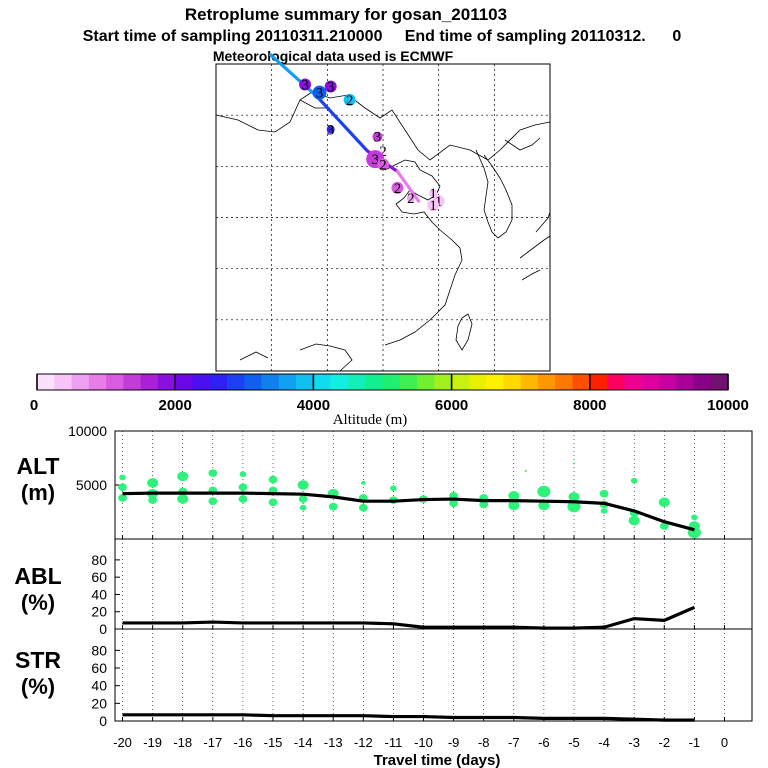 The width and height of the screenshot is (768, 768). What do you see at coordinates (314, 104) in the screenshot?
I see `mongolia-border` at bounding box center [314, 104].